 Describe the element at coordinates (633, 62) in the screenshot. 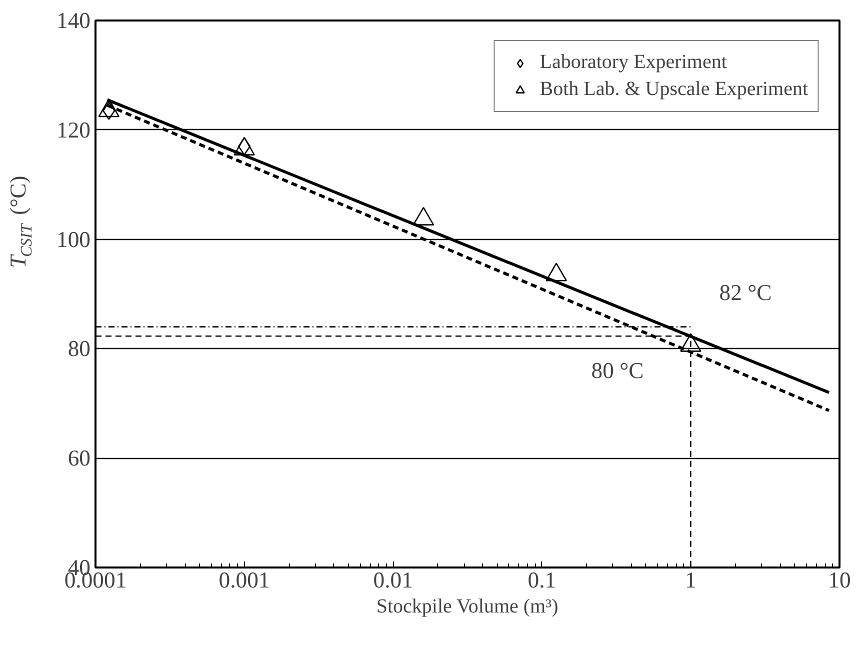

I see `legend-label: Laboratory Experiment` at that location.